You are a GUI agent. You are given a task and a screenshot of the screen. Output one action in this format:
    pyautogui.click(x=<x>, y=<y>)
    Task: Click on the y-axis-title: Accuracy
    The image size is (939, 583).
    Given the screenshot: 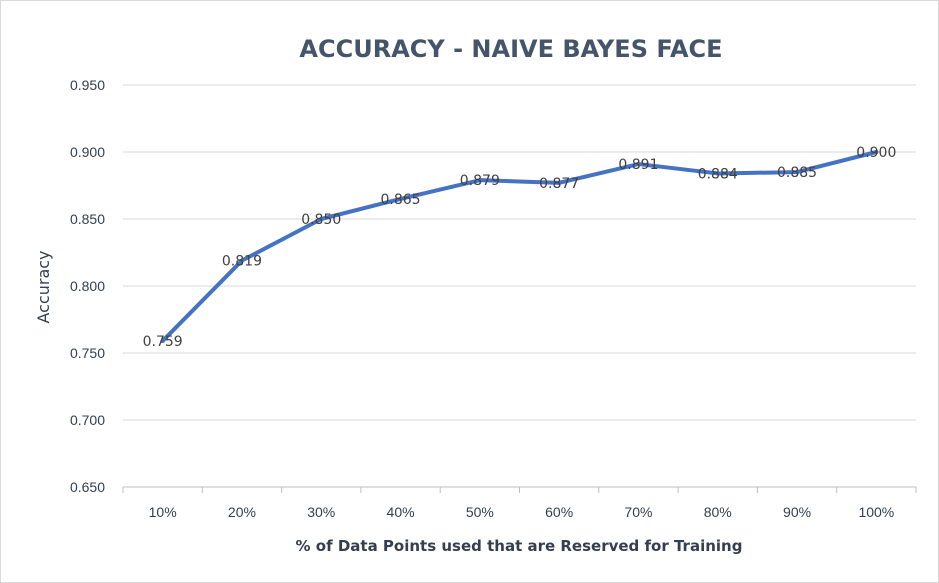 What is the action you would take?
    pyautogui.click(x=43, y=286)
    